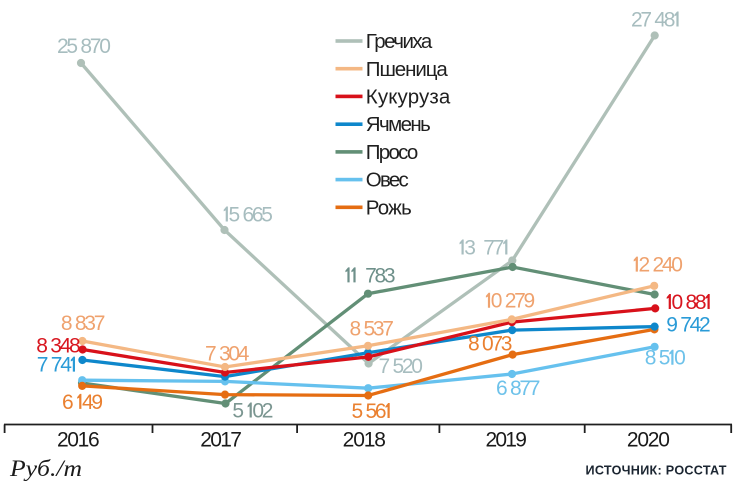 The height and width of the screenshot is (489, 738). Describe the element at coordinates (364, 440) in the screenshot. I see `svg-text: 2018` at that location.